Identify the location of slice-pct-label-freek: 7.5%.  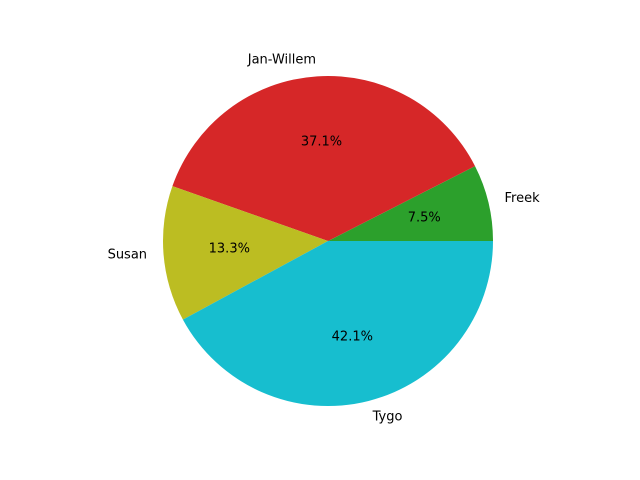
(424, 217).